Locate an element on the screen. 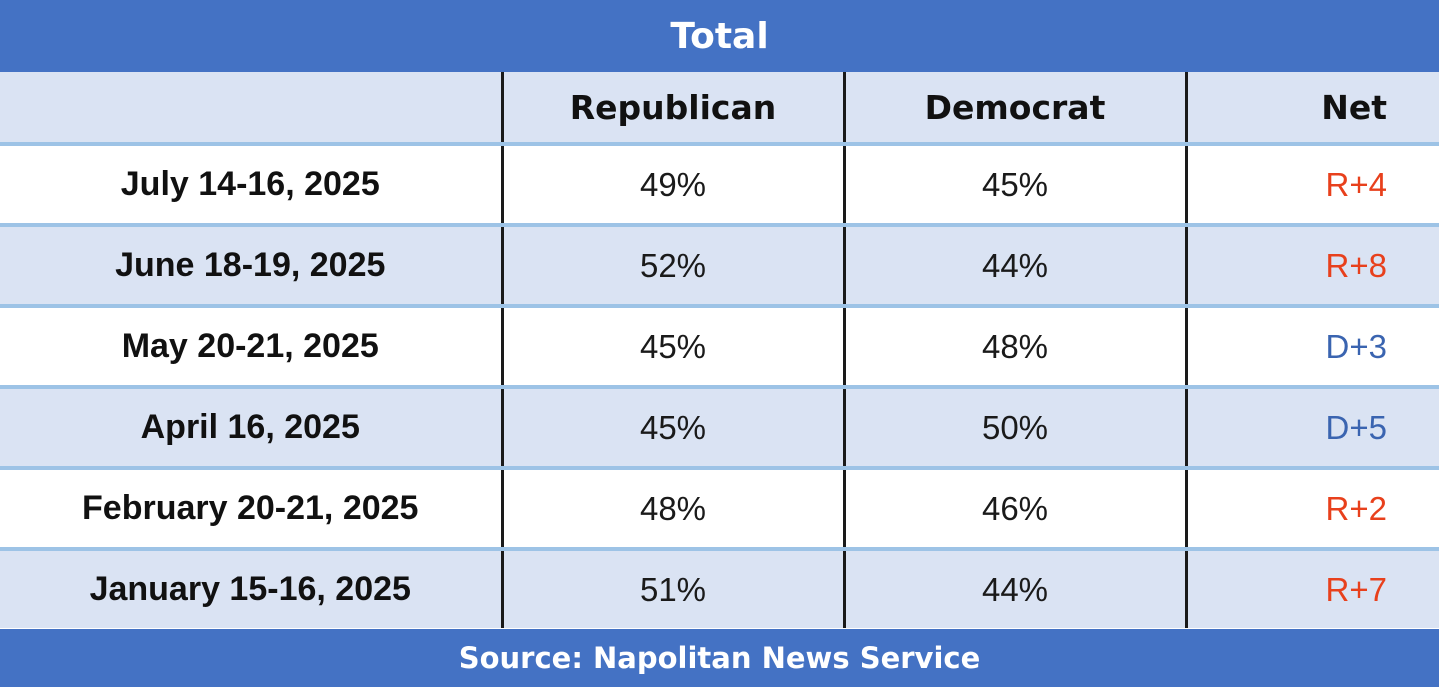  table-row: July 14-16, 2025 49% 45% R+4 is located at coordinates (719, 185).